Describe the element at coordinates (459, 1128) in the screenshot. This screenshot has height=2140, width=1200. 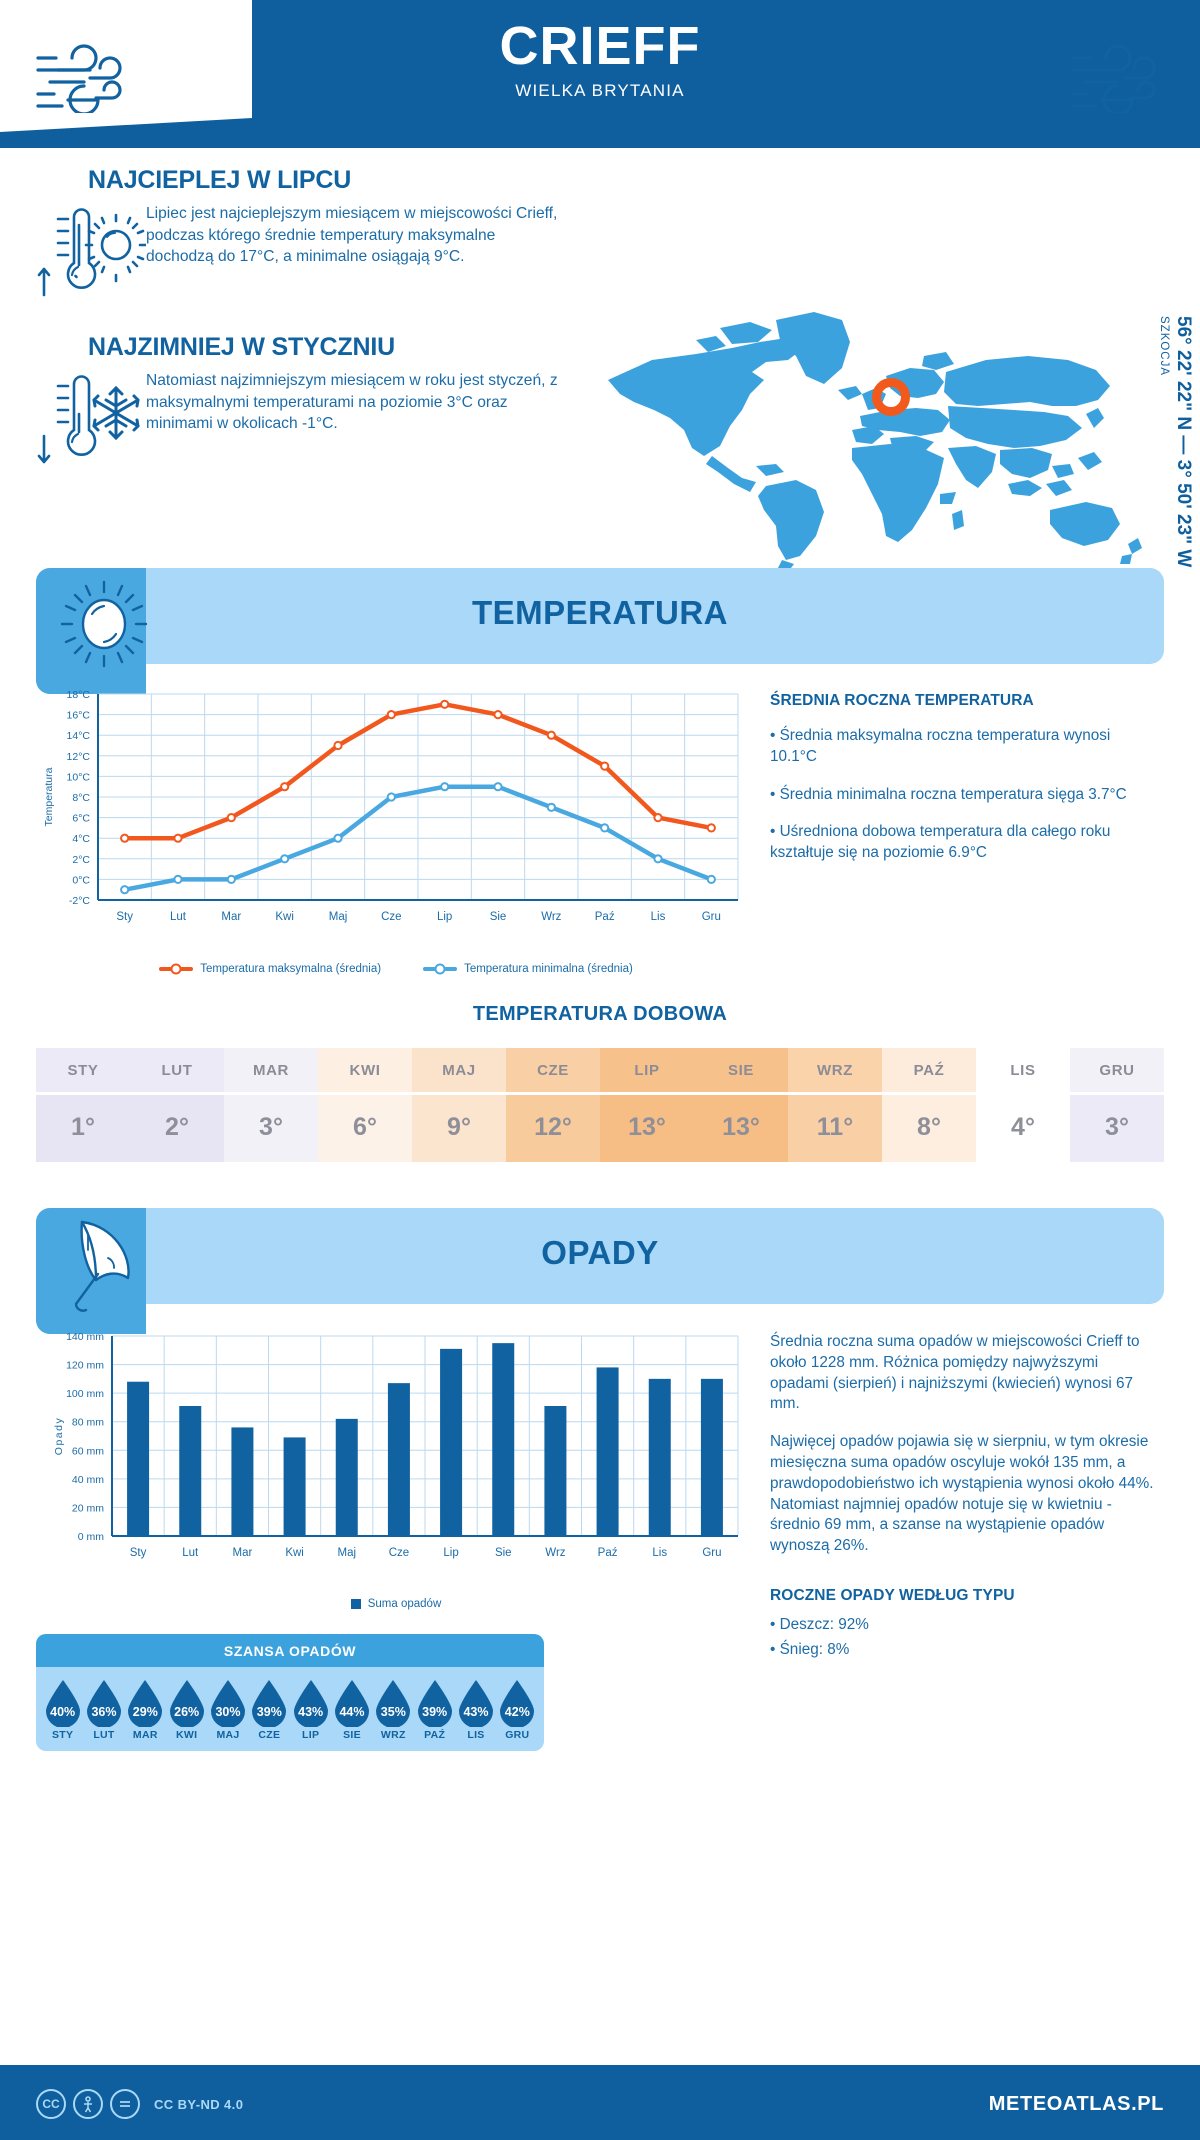
I see `temp-table-cell-maj: 9°` at that location.